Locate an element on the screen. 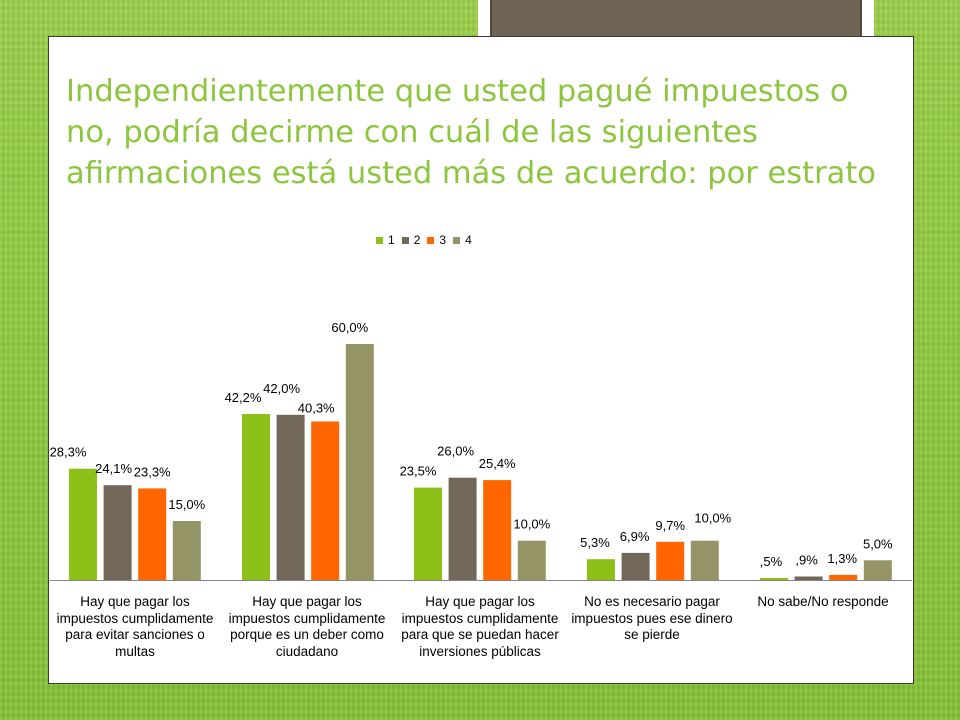 The width and height of the screenshot is (960, 720). data-label-series-2-cat-1: 24,1% is located at coordinates (113, 468).